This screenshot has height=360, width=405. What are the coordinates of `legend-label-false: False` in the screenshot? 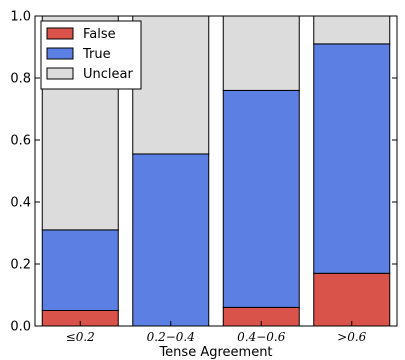 It's located at (99, 34).